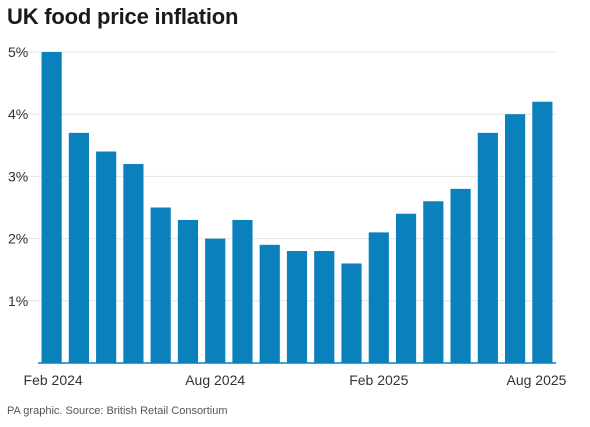 The width and height of the screenshot is (590, 427). I want to click on y-tick-label: 2%, so click(18, 239).